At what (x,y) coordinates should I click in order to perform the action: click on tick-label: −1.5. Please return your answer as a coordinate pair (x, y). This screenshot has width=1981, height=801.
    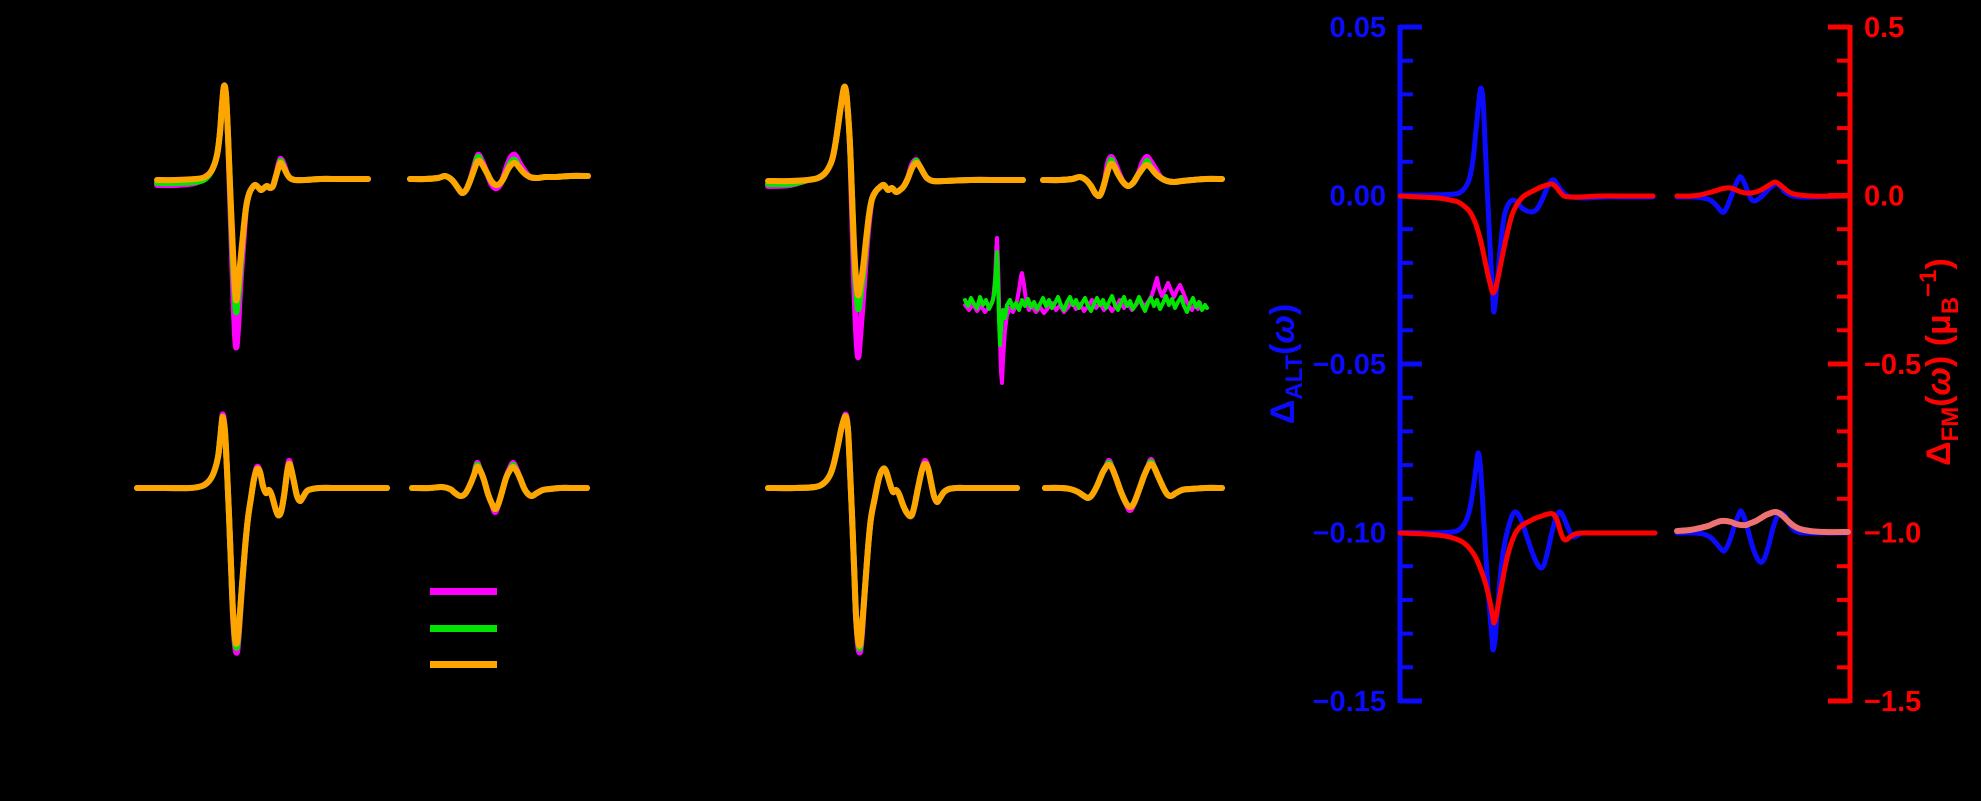
    Looking at the image, I should click on (1892, 702).